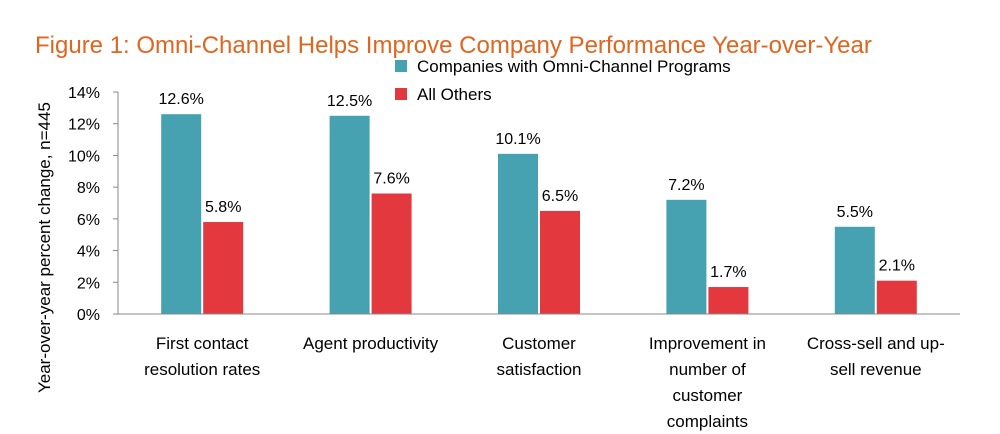 The width and height of the screenshot is (1000, 434). Describe the element at coordinates (391, 178) in the screenshot. I see `data-label: 7.6%` at that location.